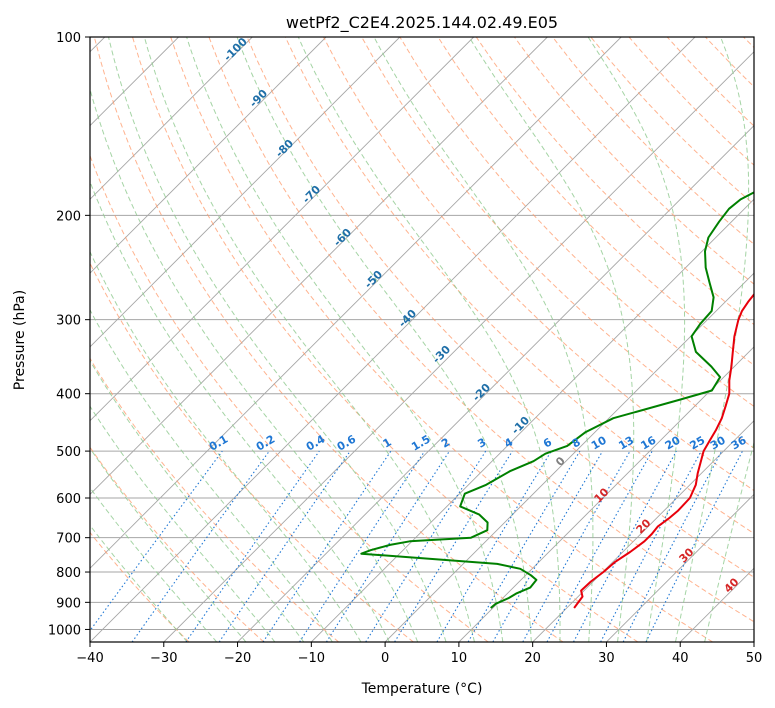  Describe the element at coordinates (89, 658) in the screenshot. I see `x-tick-label: −40` at that location.